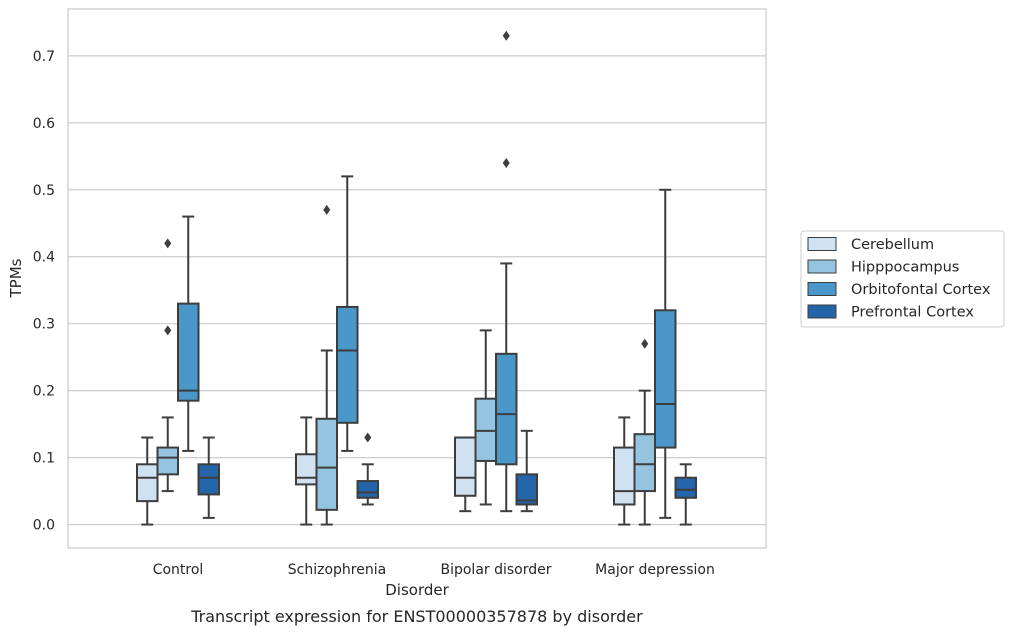  Describe the element at coordinates (44, 57) in the screenshot. I see `y-tick-label: 0.7` at that location.